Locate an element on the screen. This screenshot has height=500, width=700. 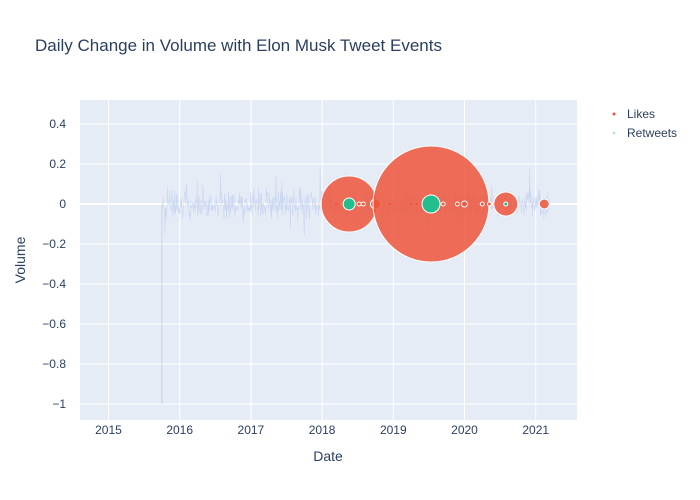
x-tick-label: 2018 is located at coordinates (322, 430).